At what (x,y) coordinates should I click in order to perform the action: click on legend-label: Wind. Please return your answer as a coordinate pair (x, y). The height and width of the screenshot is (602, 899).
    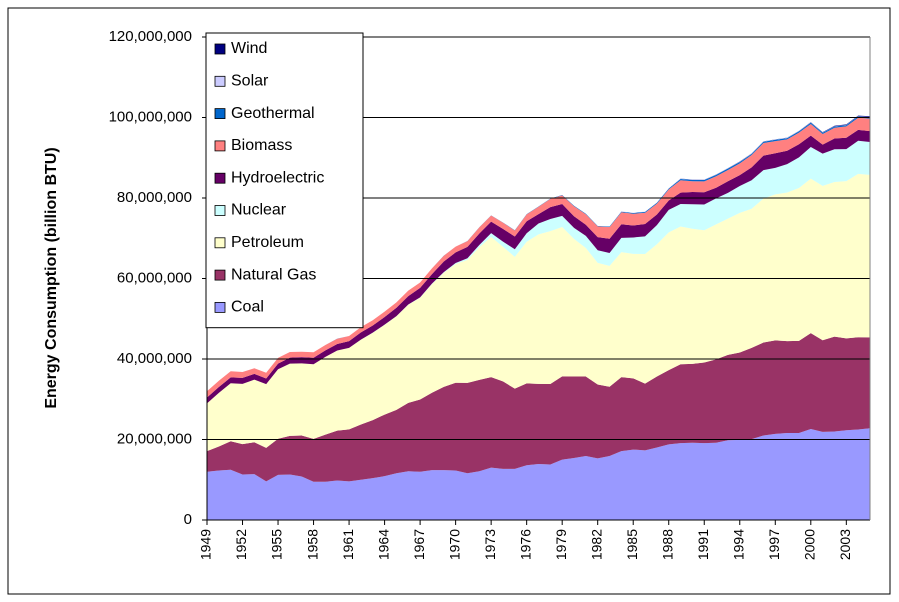
    Looking at the image, I should click on (249, 48).